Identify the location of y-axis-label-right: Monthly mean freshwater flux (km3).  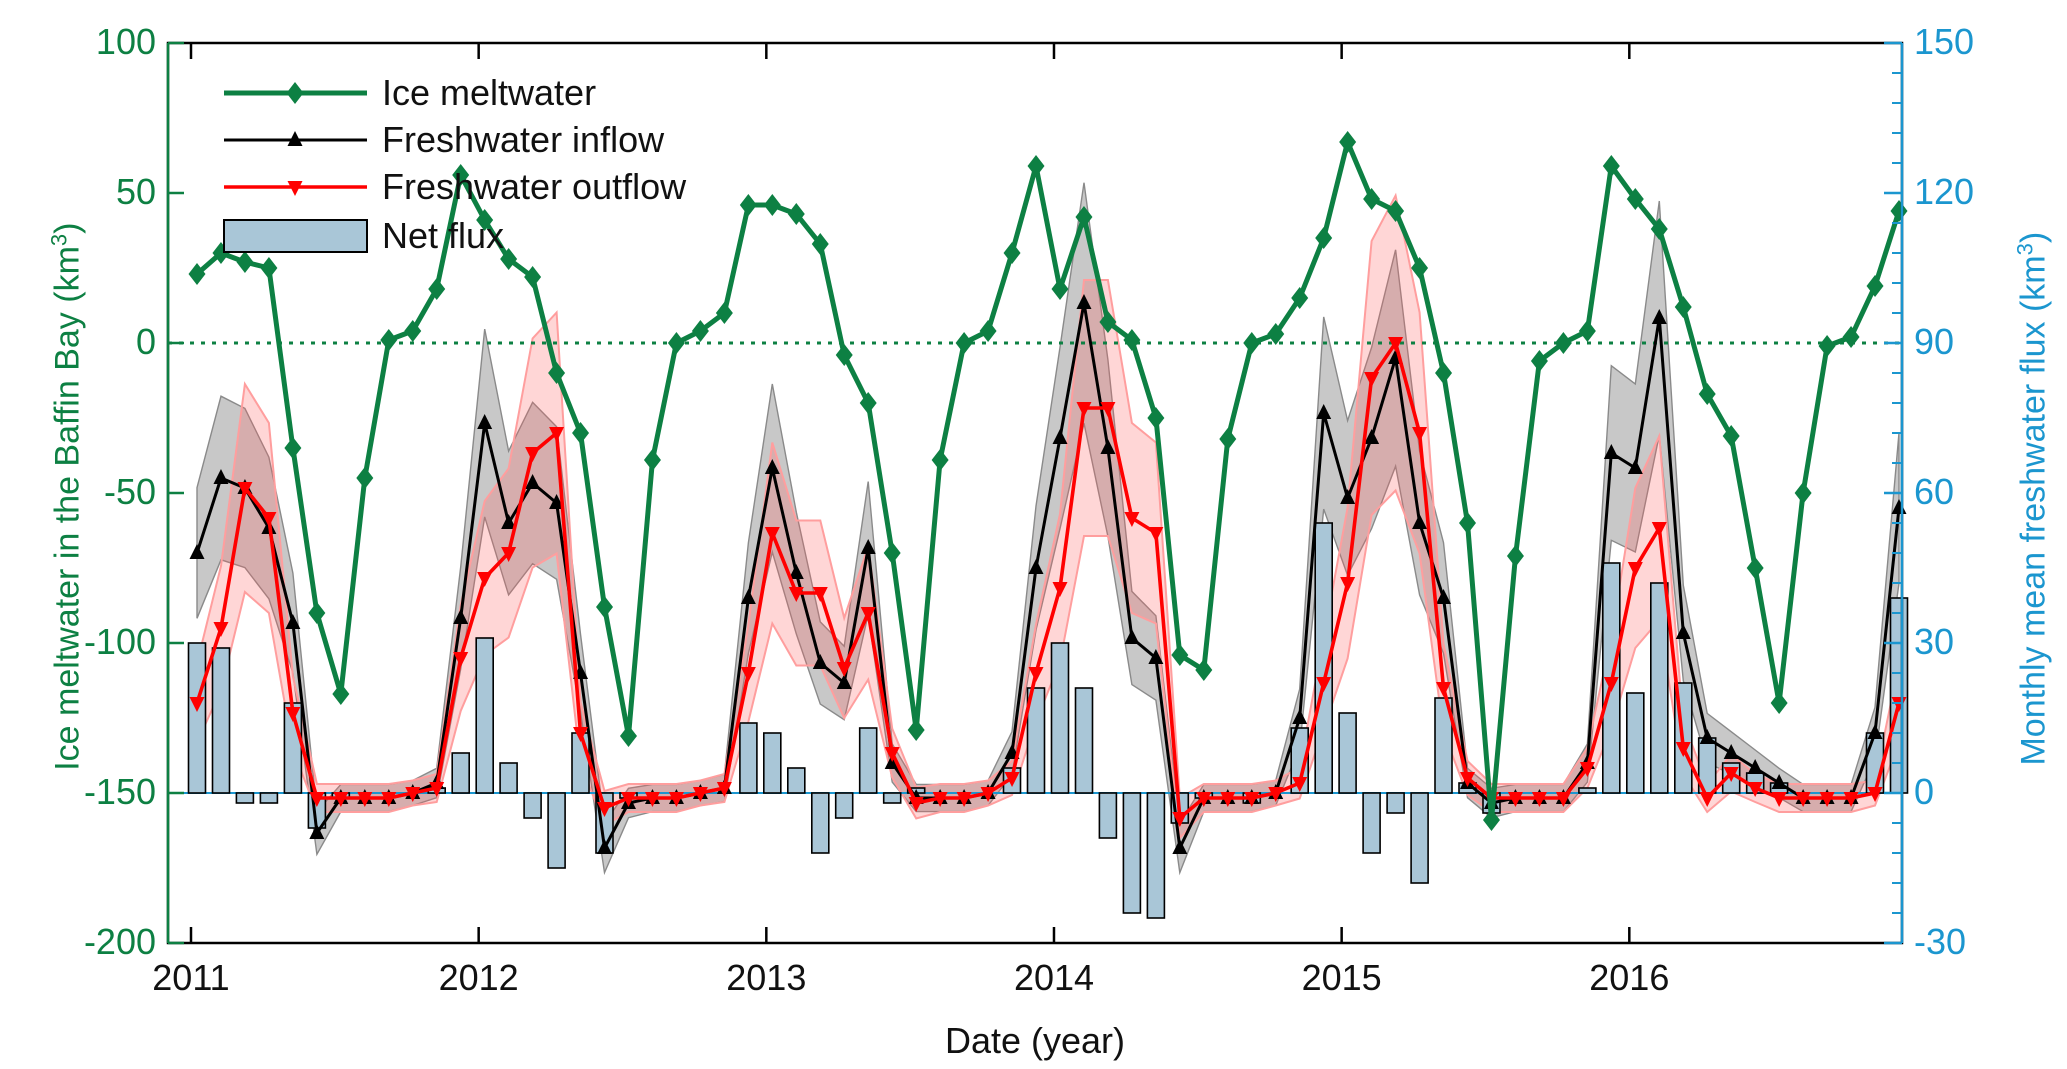
(2032, 498).